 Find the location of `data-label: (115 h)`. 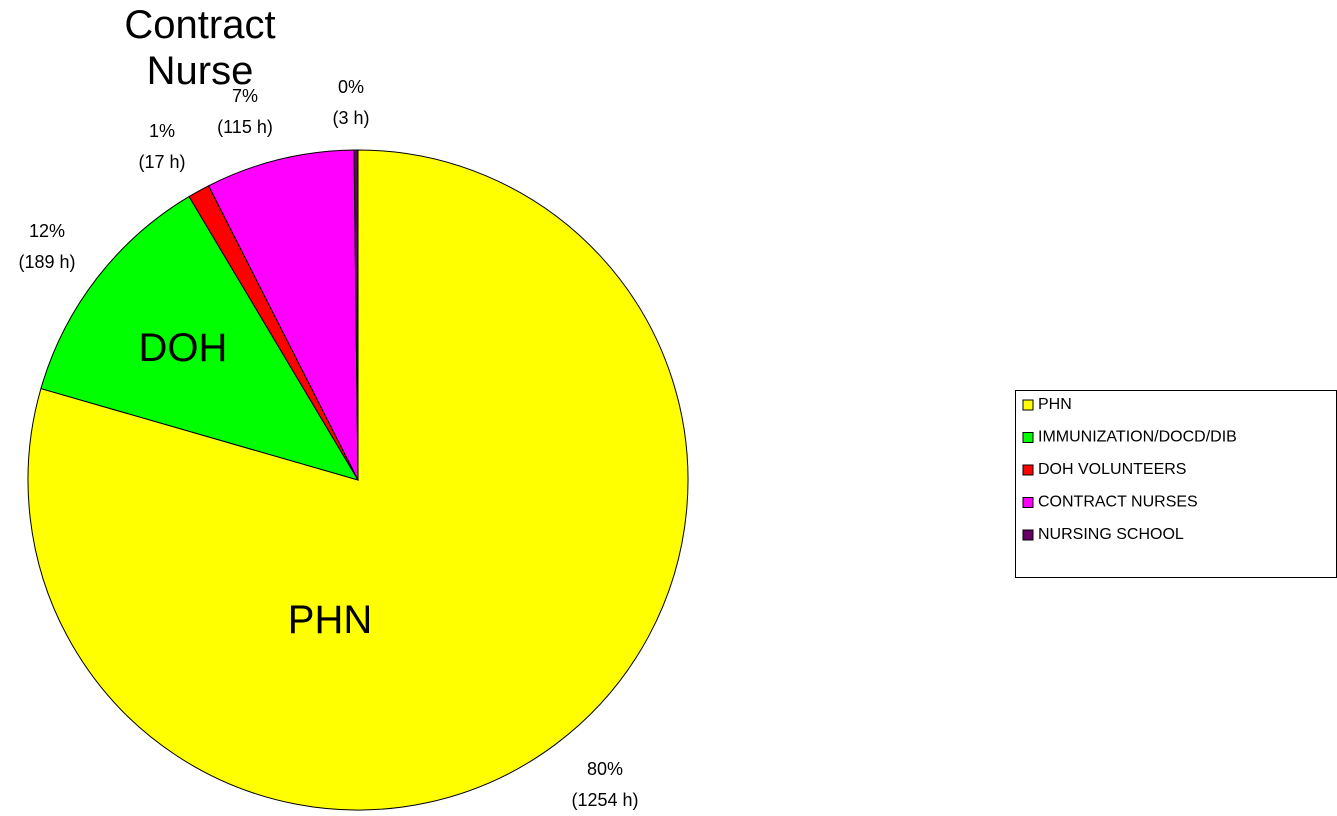

data-label: (115 h) is located at coordinates (245, 127).